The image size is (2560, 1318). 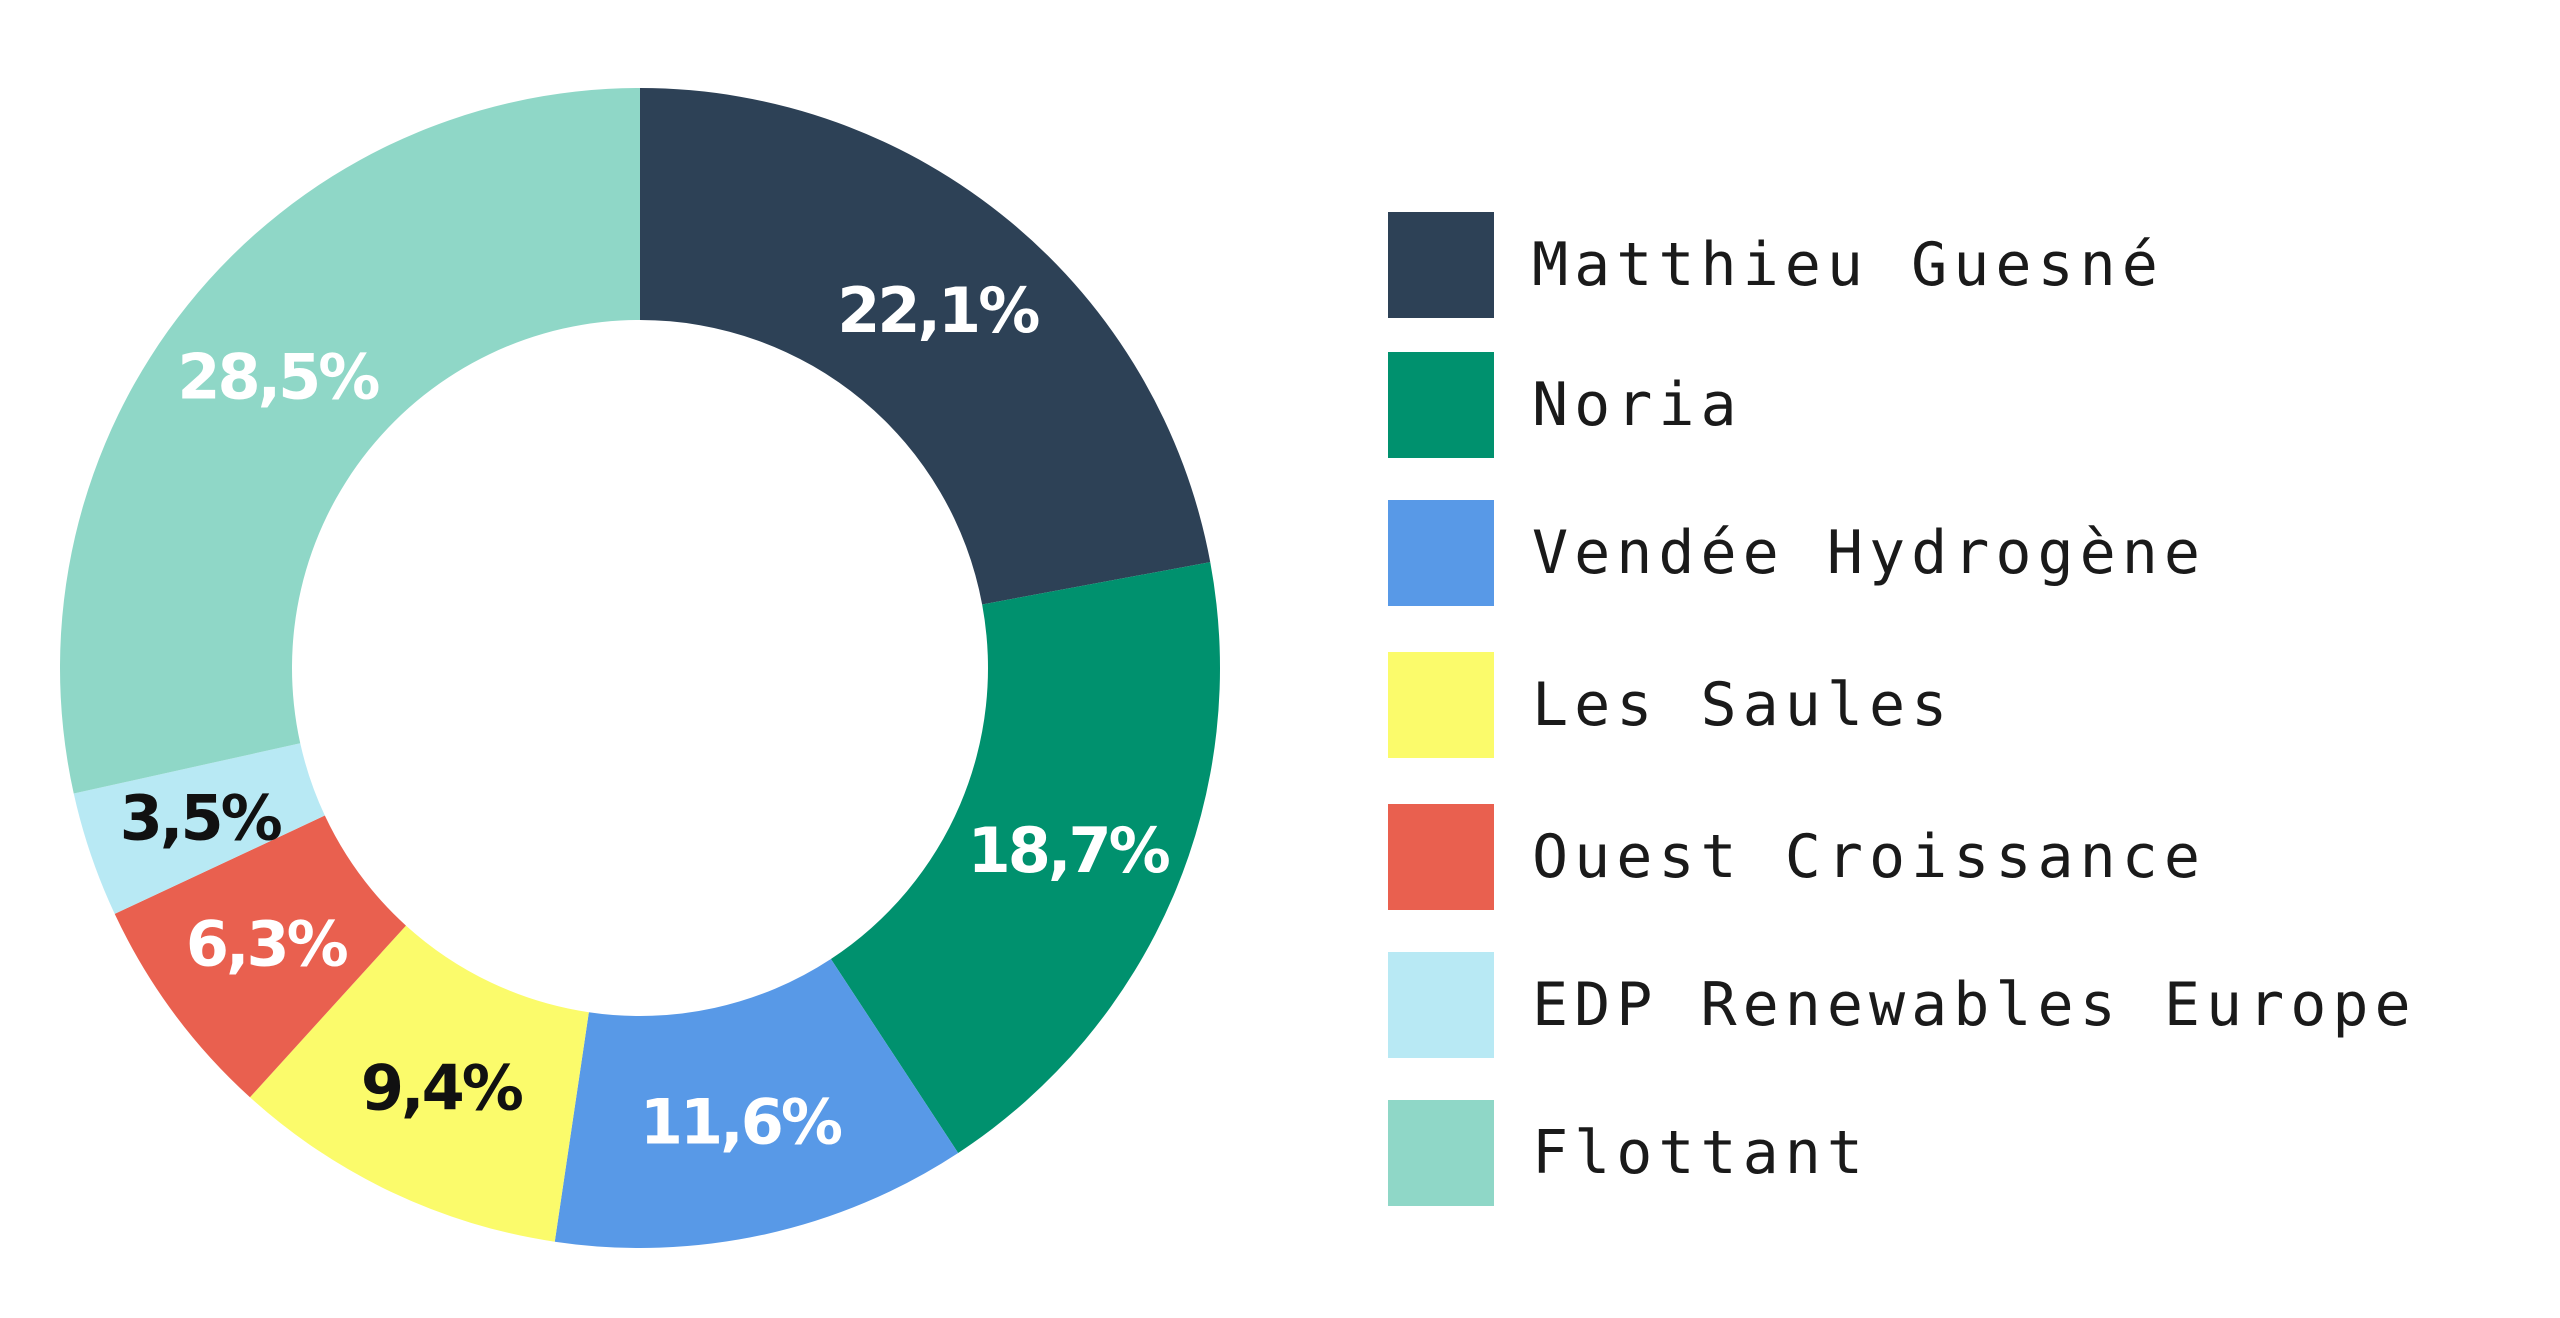 I want to click on legend-label-noria: Noria, so click(x=1637, y=405).